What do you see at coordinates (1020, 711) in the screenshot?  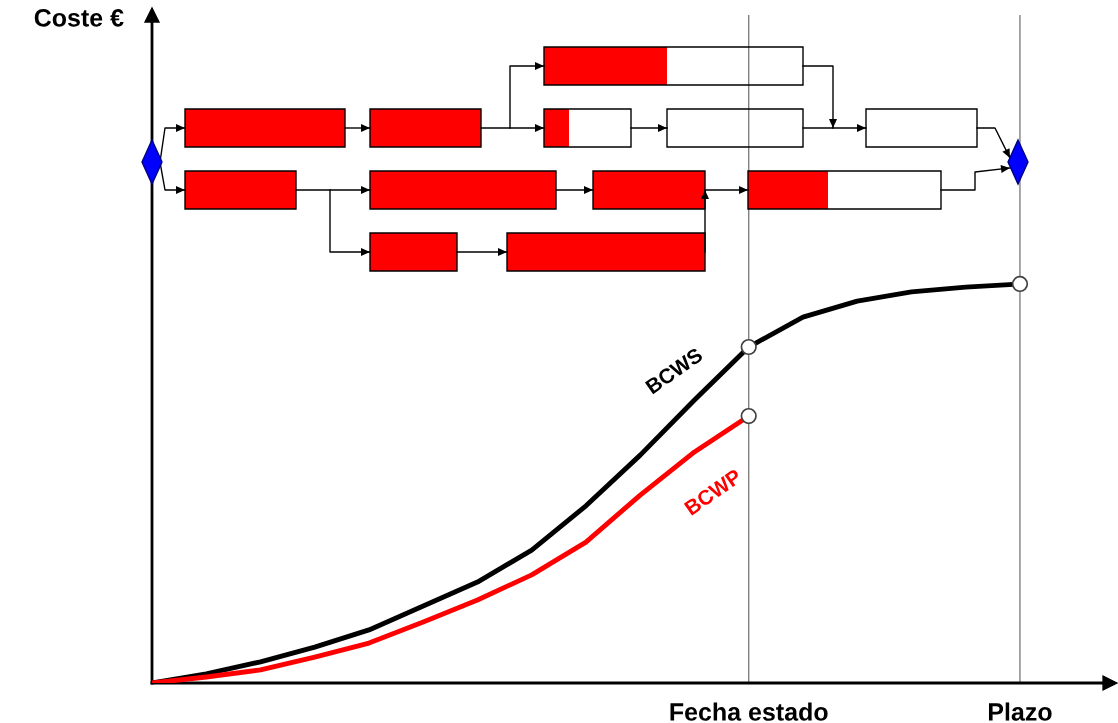 I see `x-tick-label: Plazo` at bounding box center [1020, 711].